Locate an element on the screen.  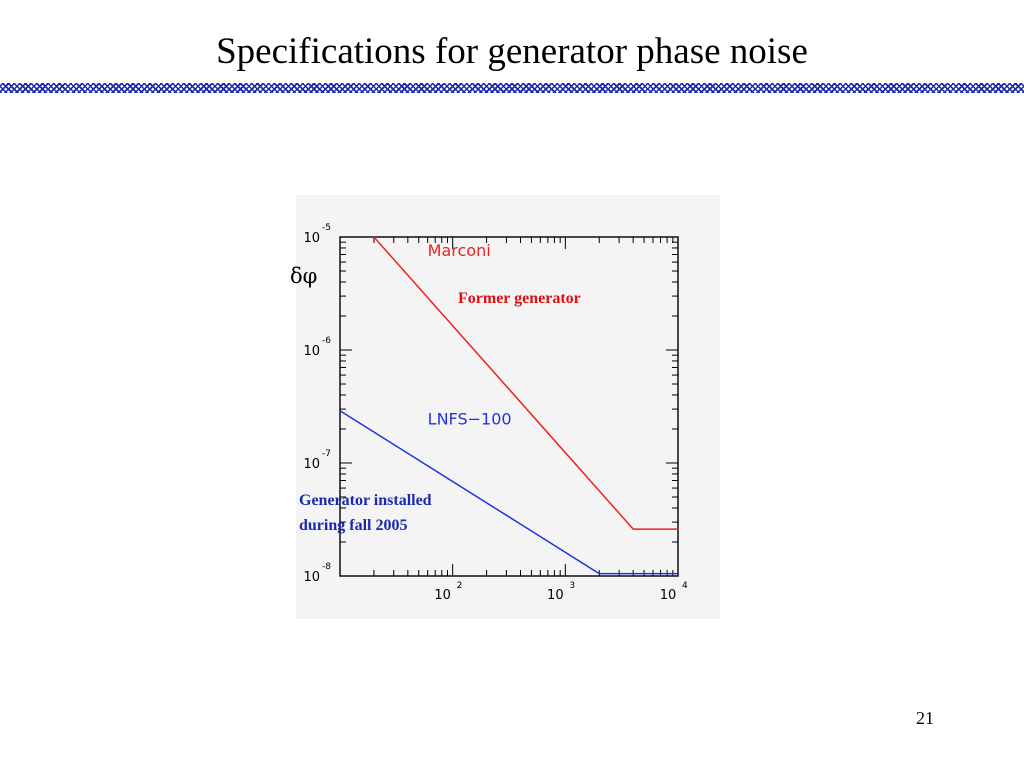
series: Marconi LNFS−100 is located at coordinates (508, 405).